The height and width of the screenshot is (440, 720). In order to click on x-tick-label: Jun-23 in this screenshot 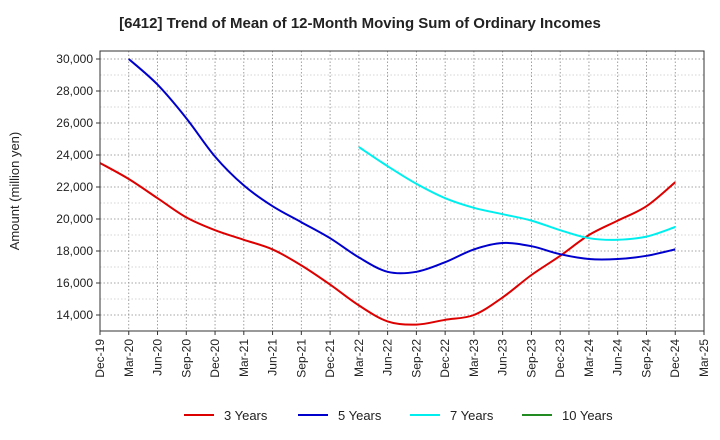, I will do `click(503, 357)`.